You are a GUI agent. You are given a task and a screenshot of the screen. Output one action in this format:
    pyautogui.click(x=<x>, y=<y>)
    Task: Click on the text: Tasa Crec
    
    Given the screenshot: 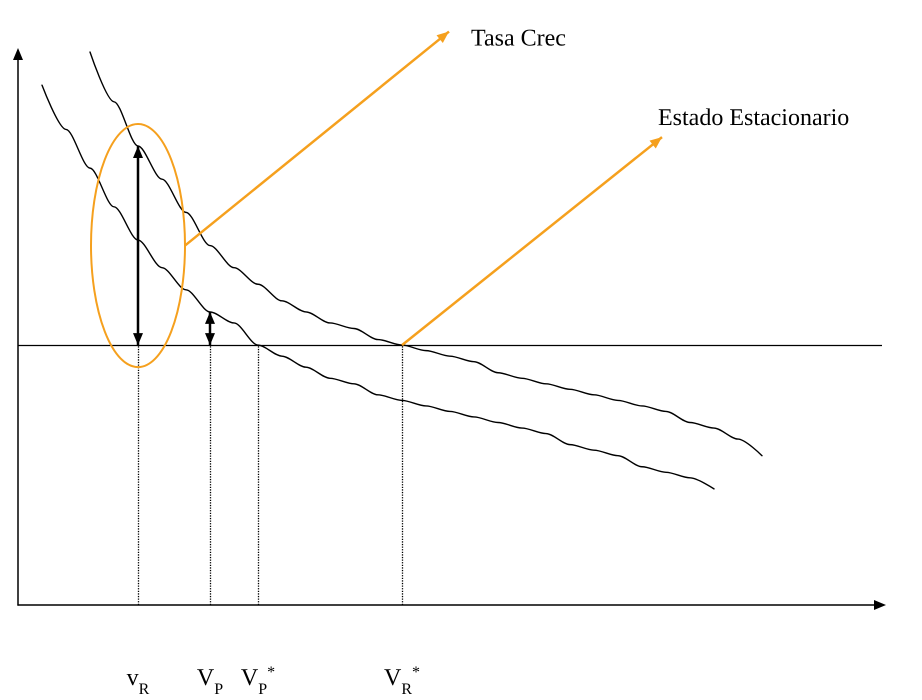 What is the action you would take?
    pyautogui.click(x=518, y=39)
    